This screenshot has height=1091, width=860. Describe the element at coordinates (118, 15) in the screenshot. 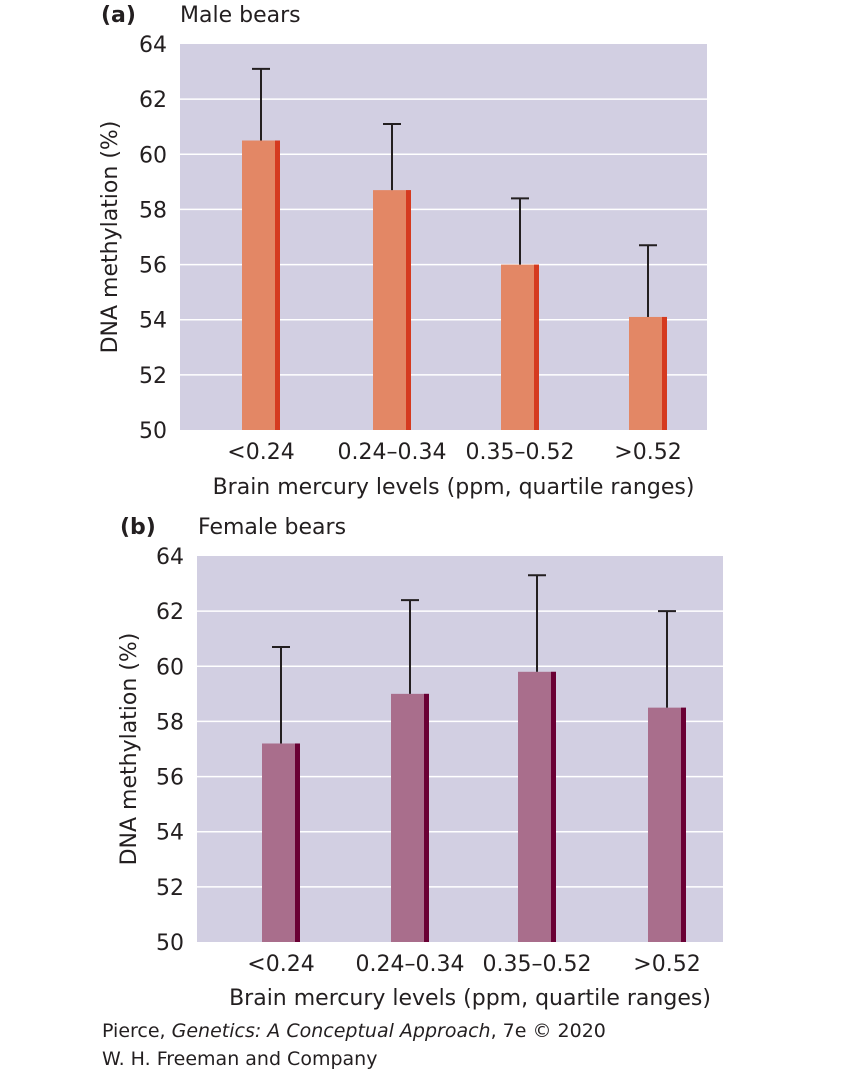

I see `panel-label: (a)` at that location.